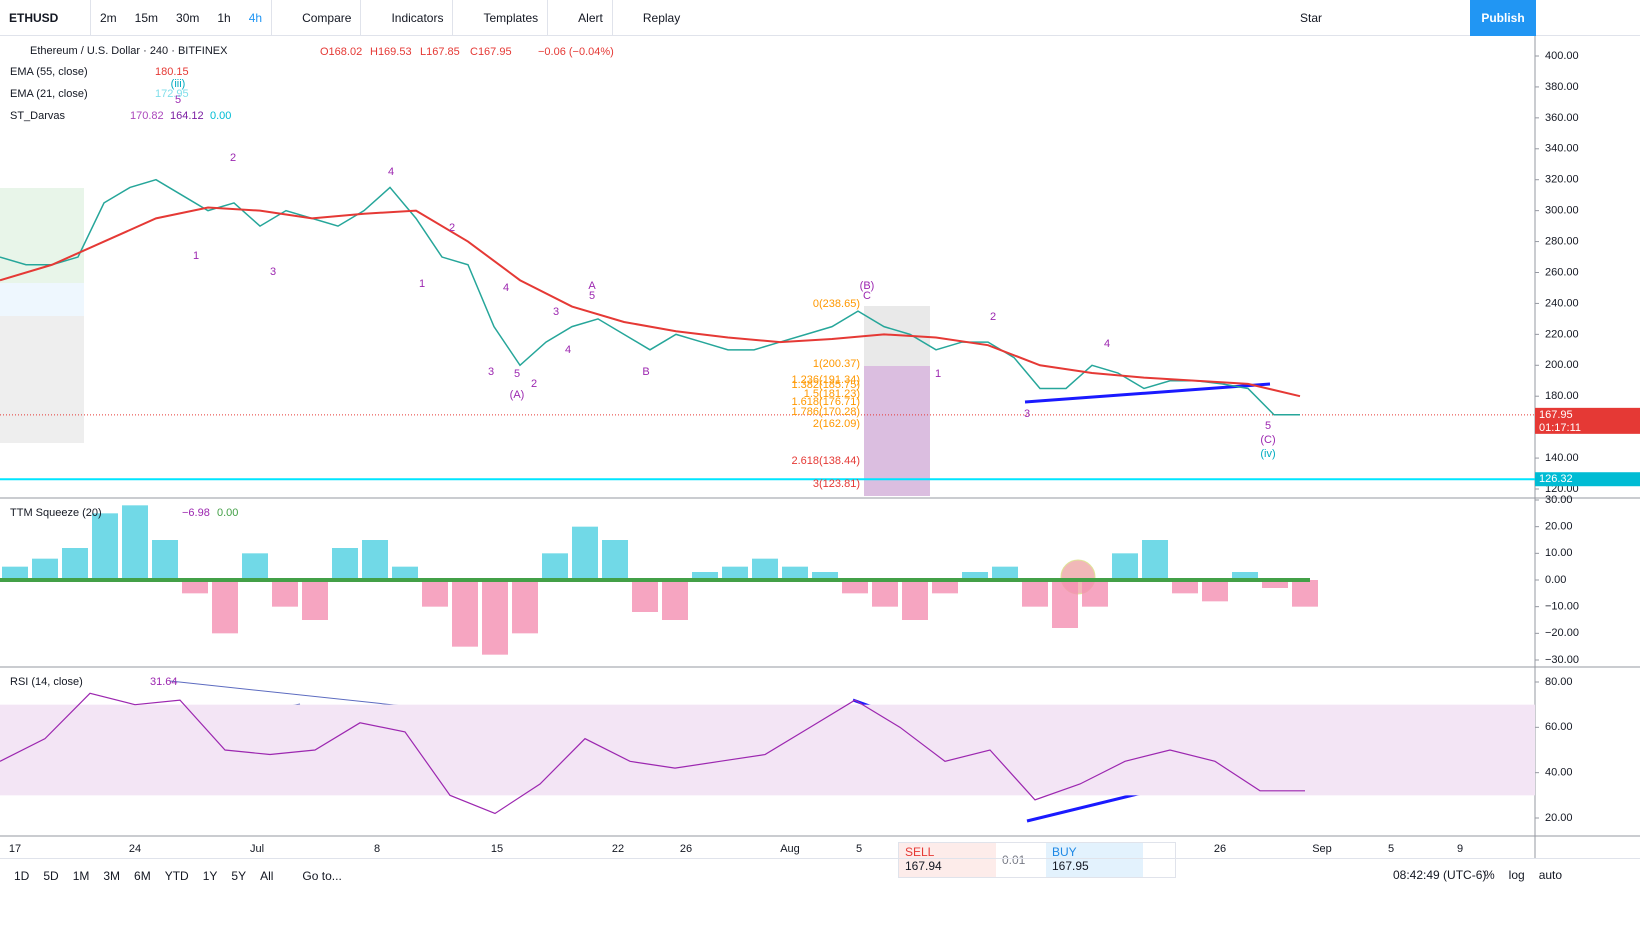  What do you see at coordinates (187, 116) in the screenshot?
I see `indicator-value: 164.12` at bounding box center [187, 116].